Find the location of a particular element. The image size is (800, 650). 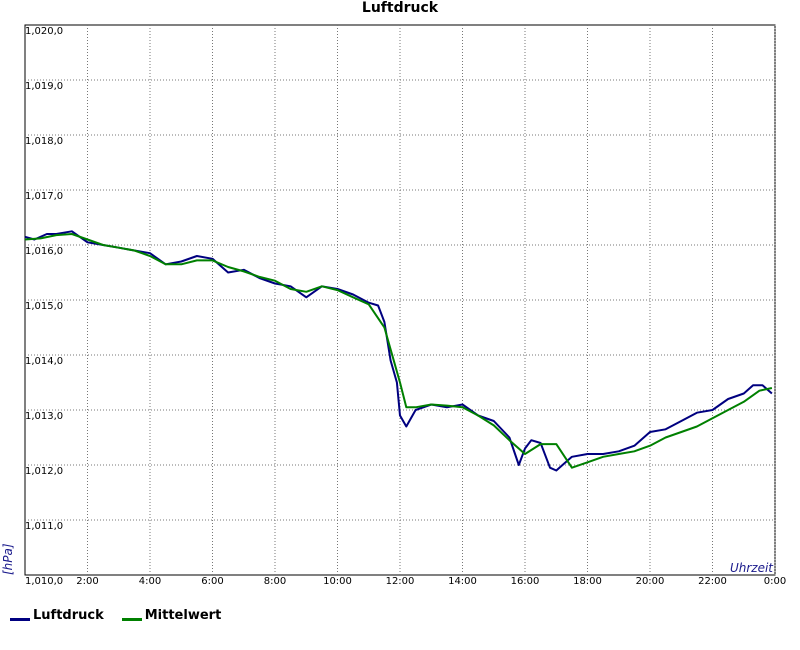

legend-label-luftdruck: Luftdruck is located at coordinates (68, 615).